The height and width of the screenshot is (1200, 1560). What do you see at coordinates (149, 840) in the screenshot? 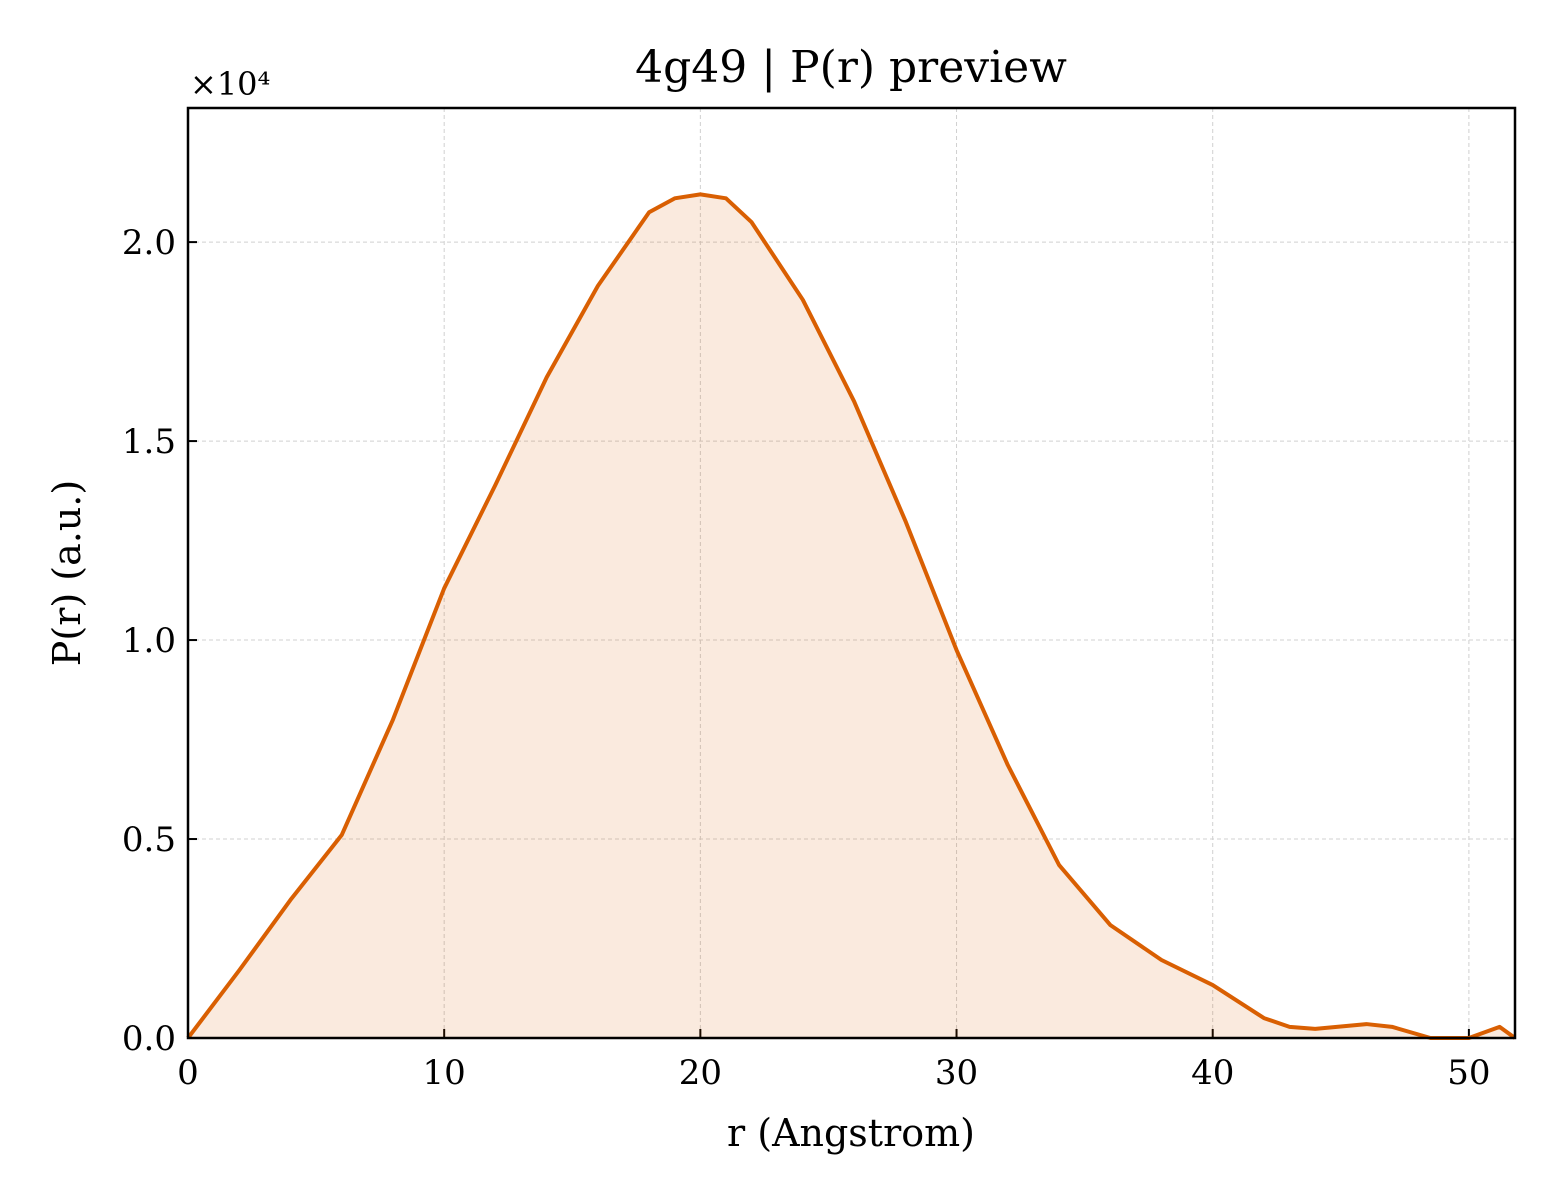
I see `y-tick-label: 0.5` at bounding box center [149, 840].